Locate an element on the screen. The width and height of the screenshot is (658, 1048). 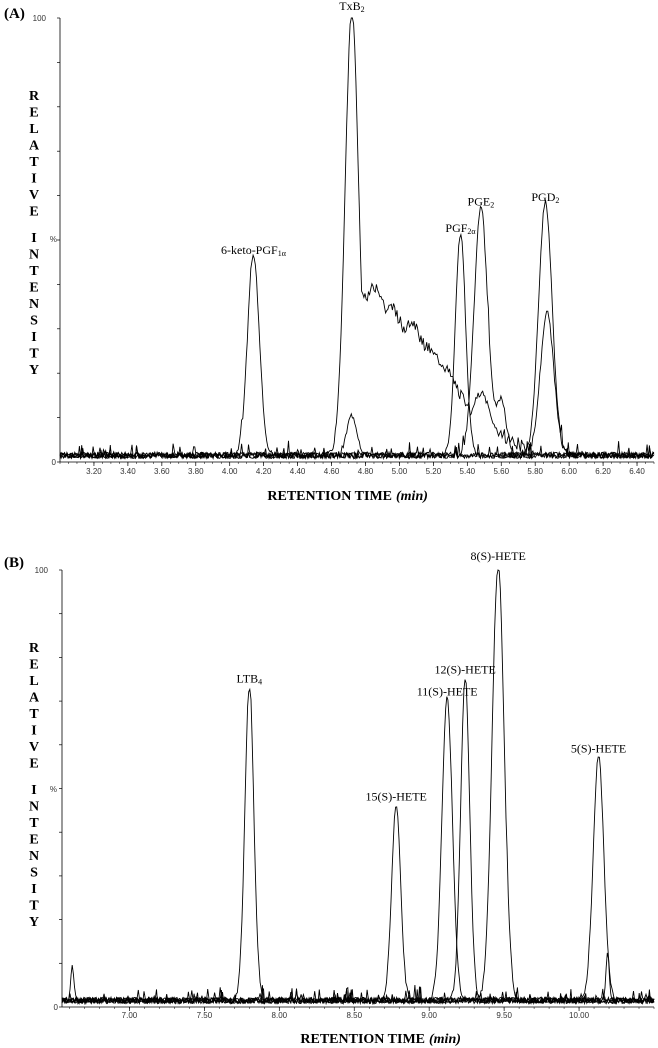
x-tick-label: 3.20 is located at coordinates (94, 471).